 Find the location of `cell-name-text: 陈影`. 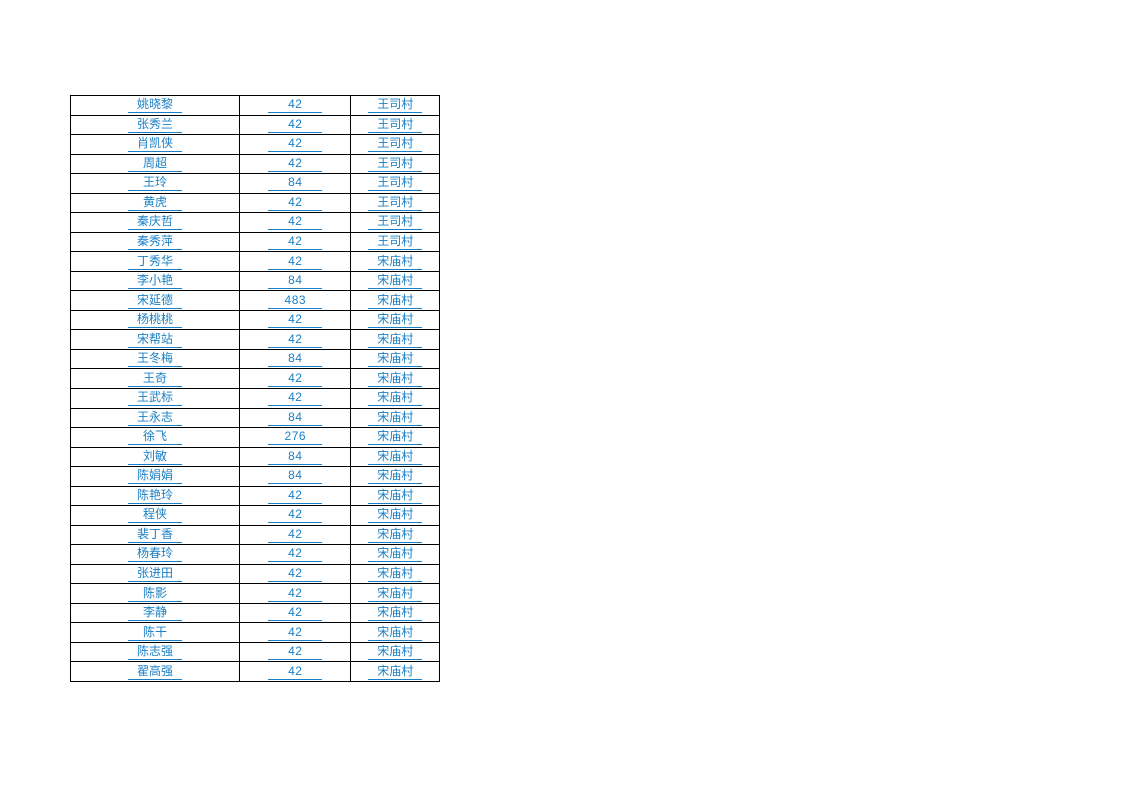

cell-name-text: 陈影 is located at coordinates (155, 594).